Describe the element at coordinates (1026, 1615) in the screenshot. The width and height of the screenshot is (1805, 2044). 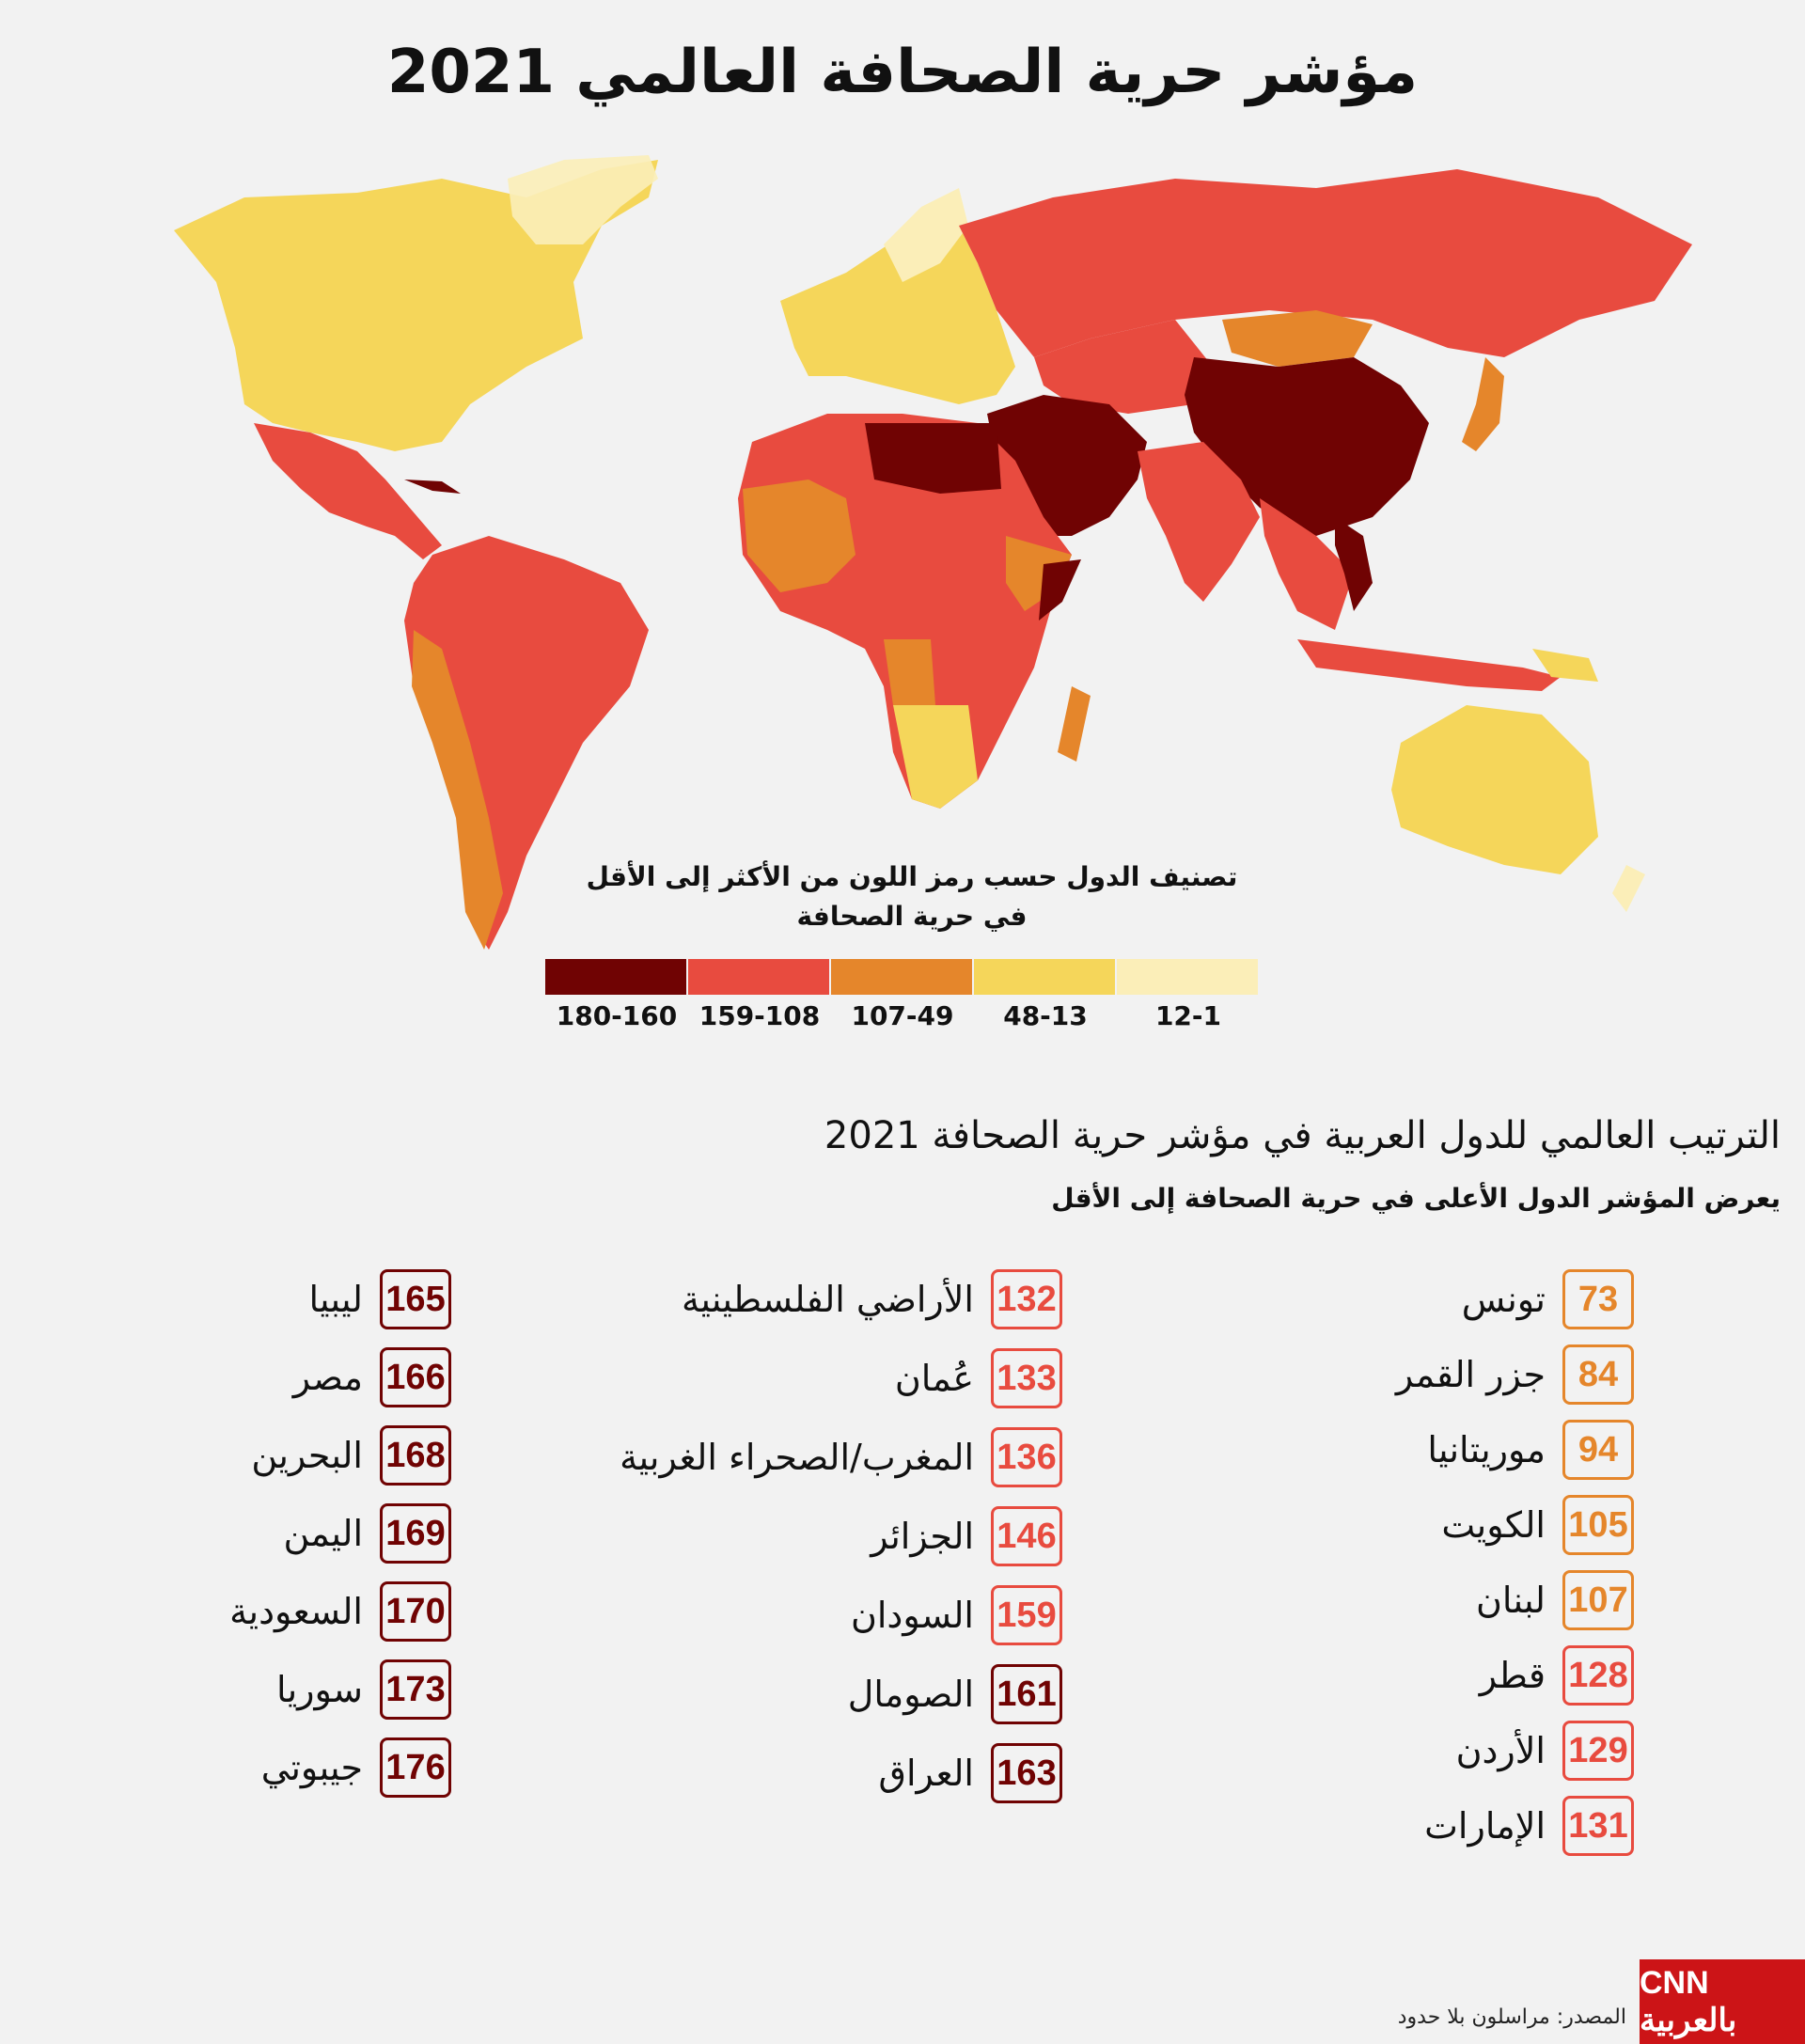
I see `rank-badge: 159` at that location.